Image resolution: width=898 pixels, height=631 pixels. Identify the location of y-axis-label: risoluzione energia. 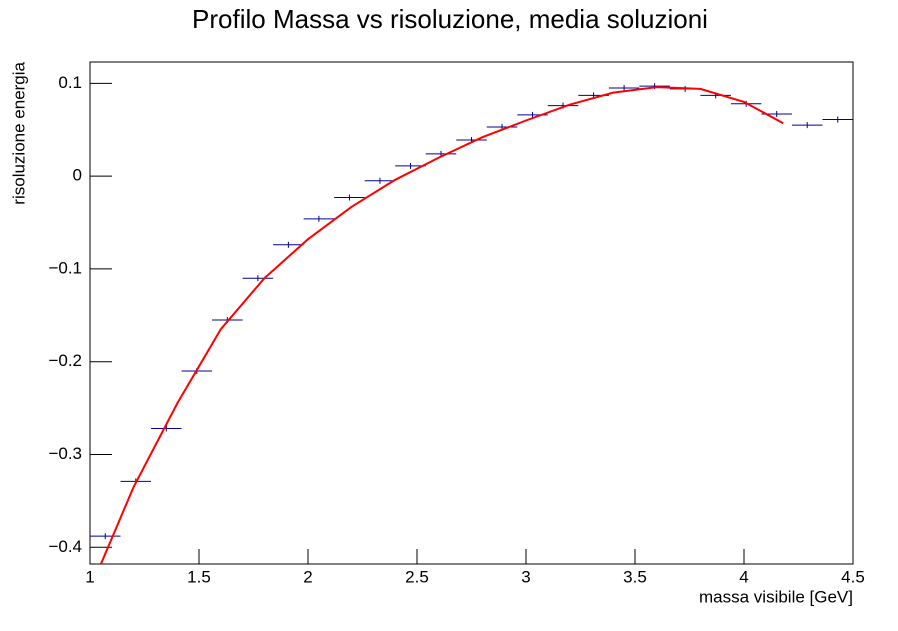
(18, 132).